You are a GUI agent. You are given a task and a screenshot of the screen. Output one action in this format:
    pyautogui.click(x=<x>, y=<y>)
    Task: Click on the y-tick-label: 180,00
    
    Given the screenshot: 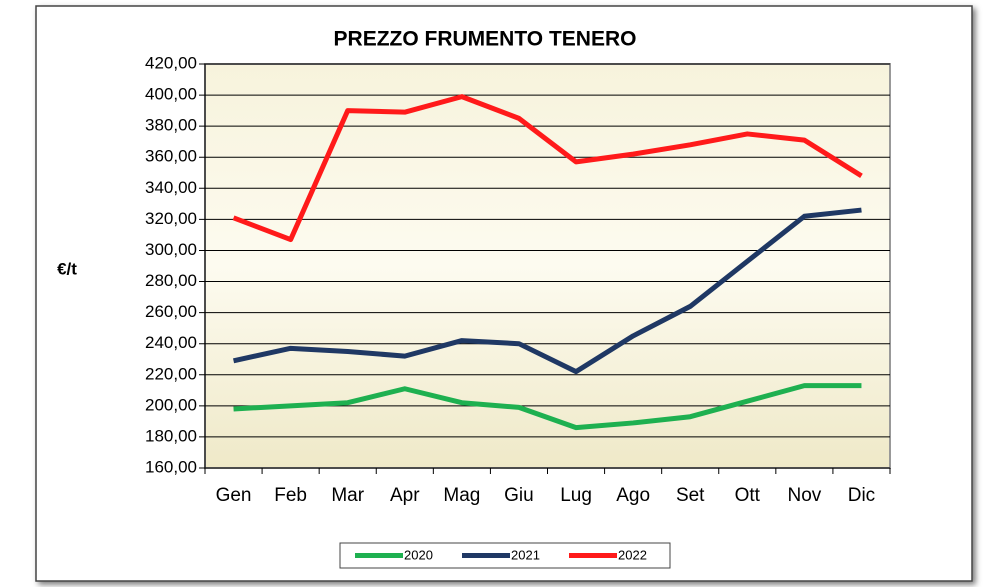 What is the action you would take?
    pyautogui.click(x=171, y=435)
    